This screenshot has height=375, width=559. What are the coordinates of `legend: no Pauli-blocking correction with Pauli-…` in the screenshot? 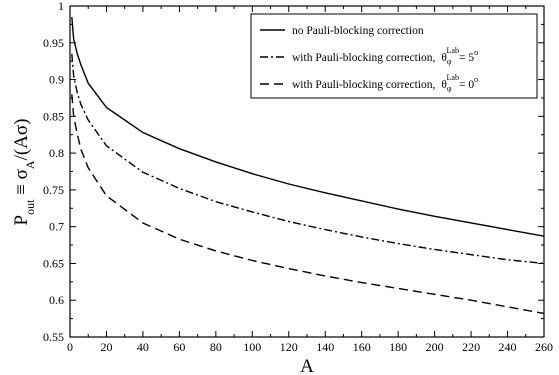 It's located at (394, 56).